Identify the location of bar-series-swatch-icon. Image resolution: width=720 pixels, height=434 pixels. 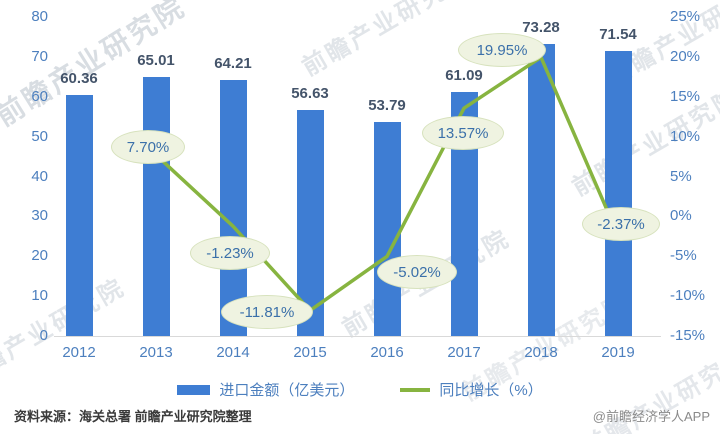
(194, 389).